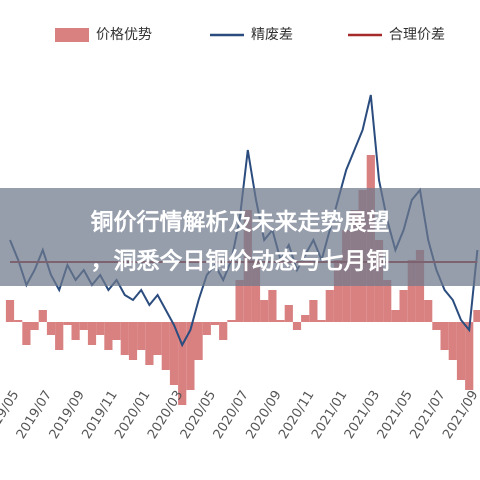  What do you see at coordinates (240, 222) in the screenshot?
I see `banner-title-line: 铜价行情解析及未来走势展望` at bounding box center [240, 222].